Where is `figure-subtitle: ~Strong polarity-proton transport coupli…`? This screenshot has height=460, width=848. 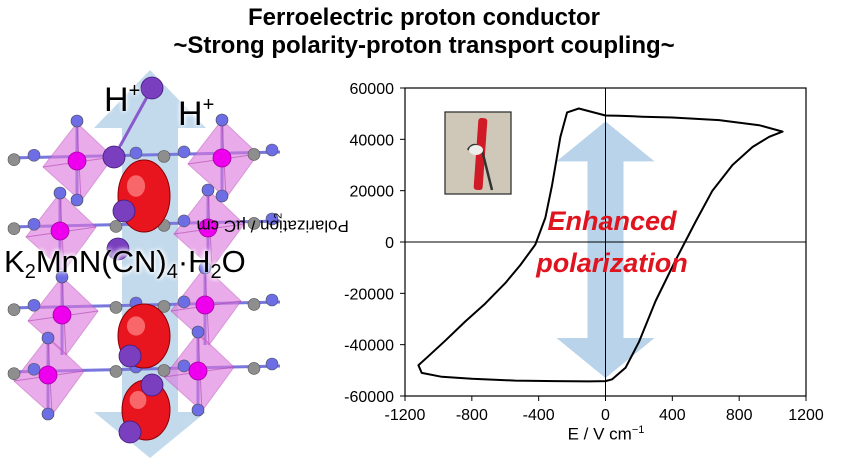
figure-subtitle: ~Strong polarity-proton transport coupli… is located at coordinates (424, 45).